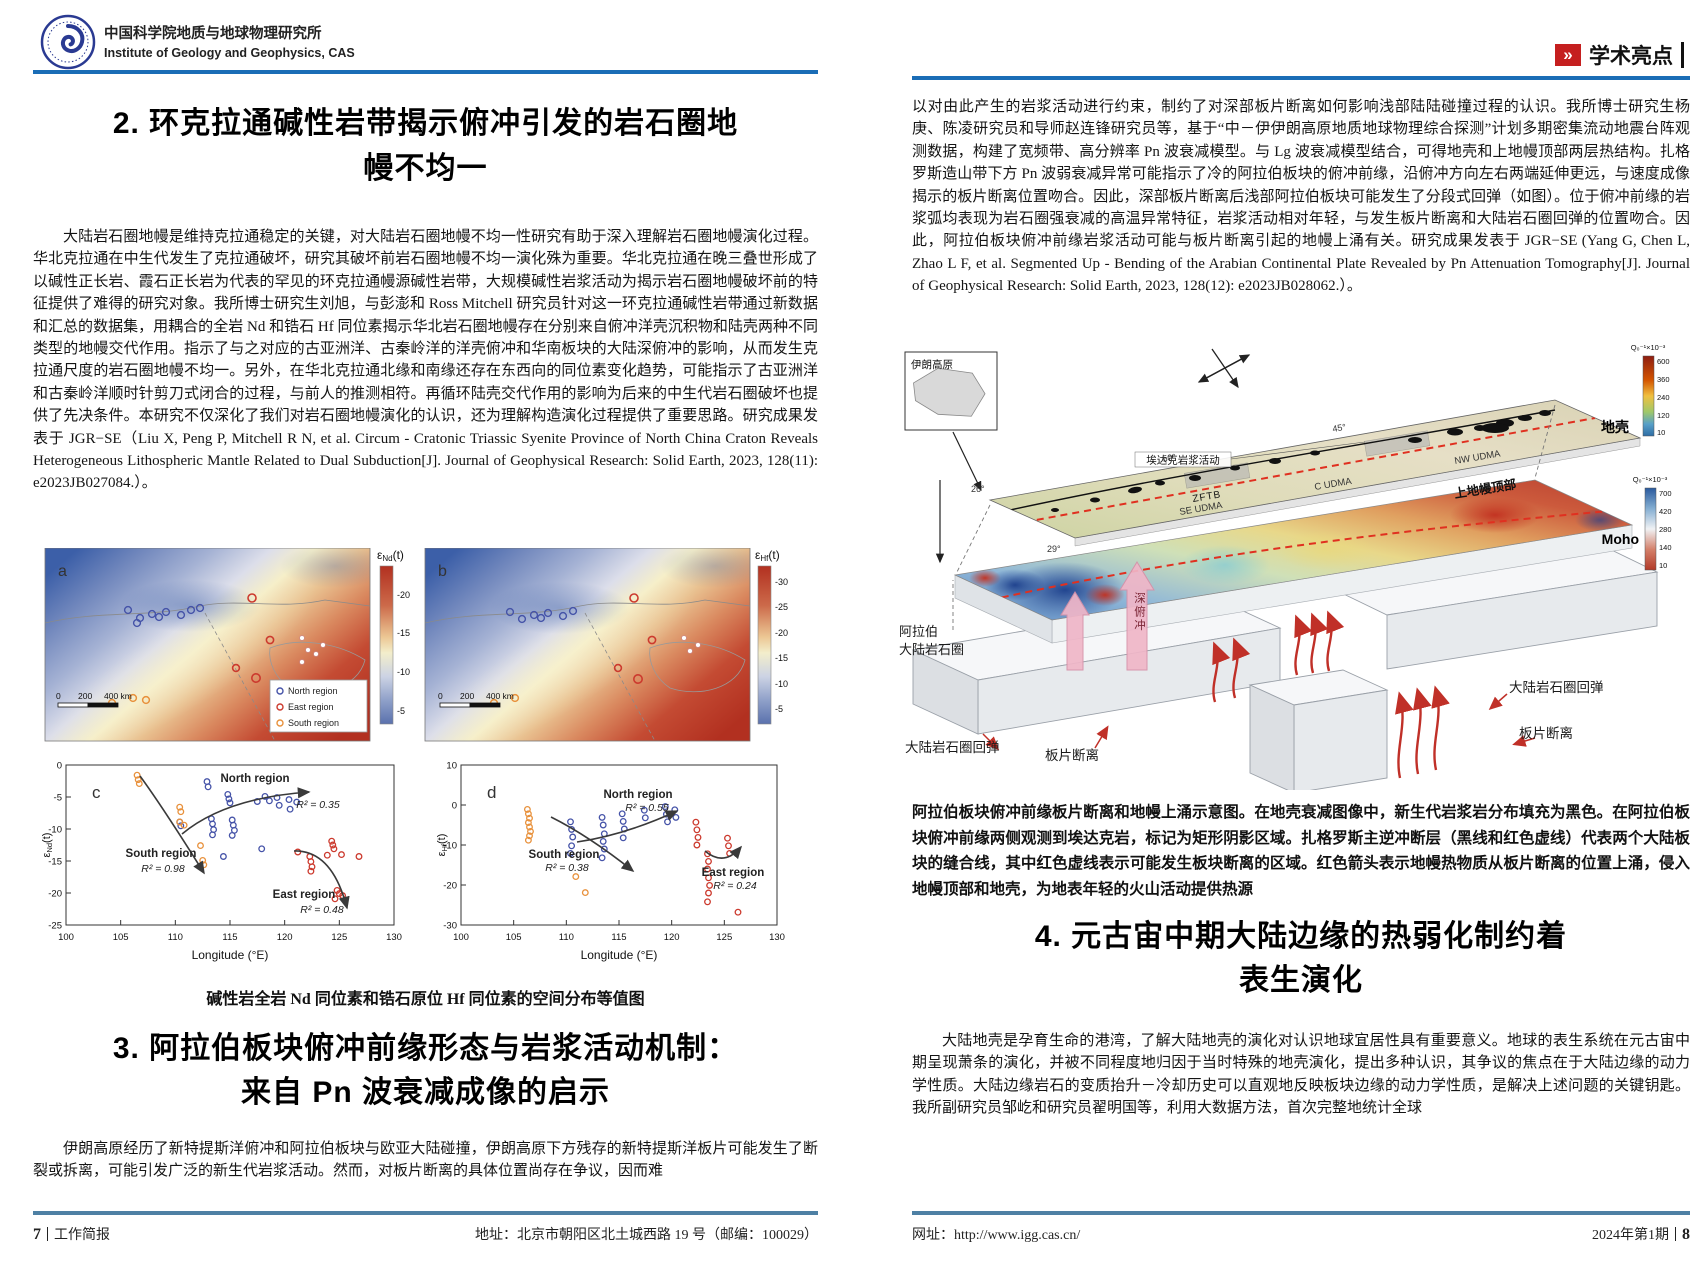 The width and height of the screenshot is (1700, 1275). I want to click on xlabel-c: Longitude (°E), so click(230, 955).